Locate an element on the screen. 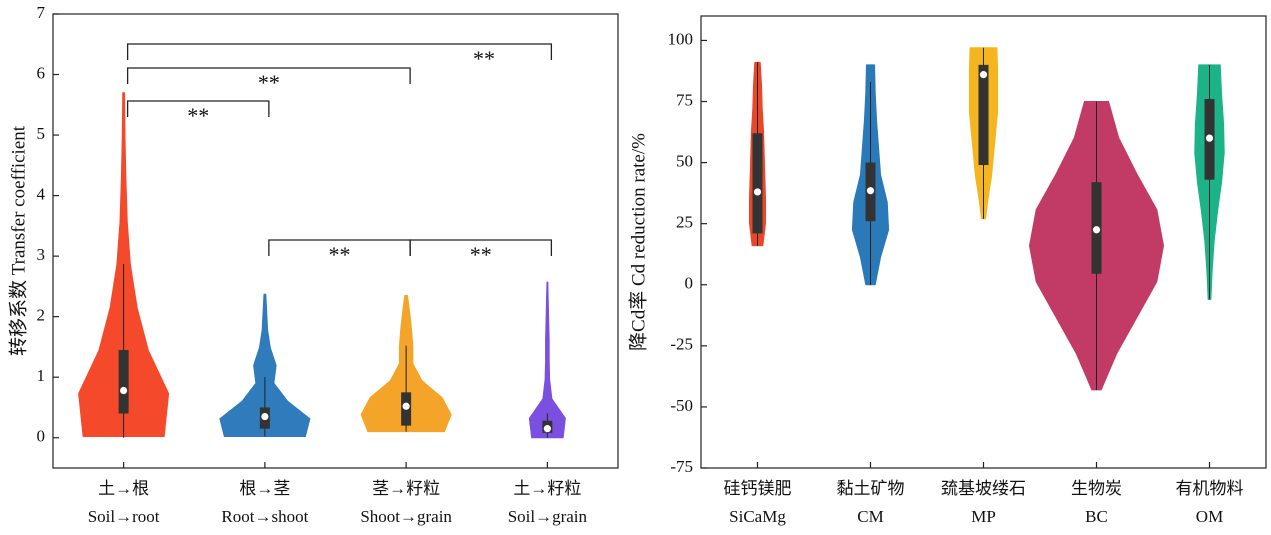 Image resolution: width=1271 pixels, height=535 pixels. y-tick-label: 100 is located at coordinates (681, 38).